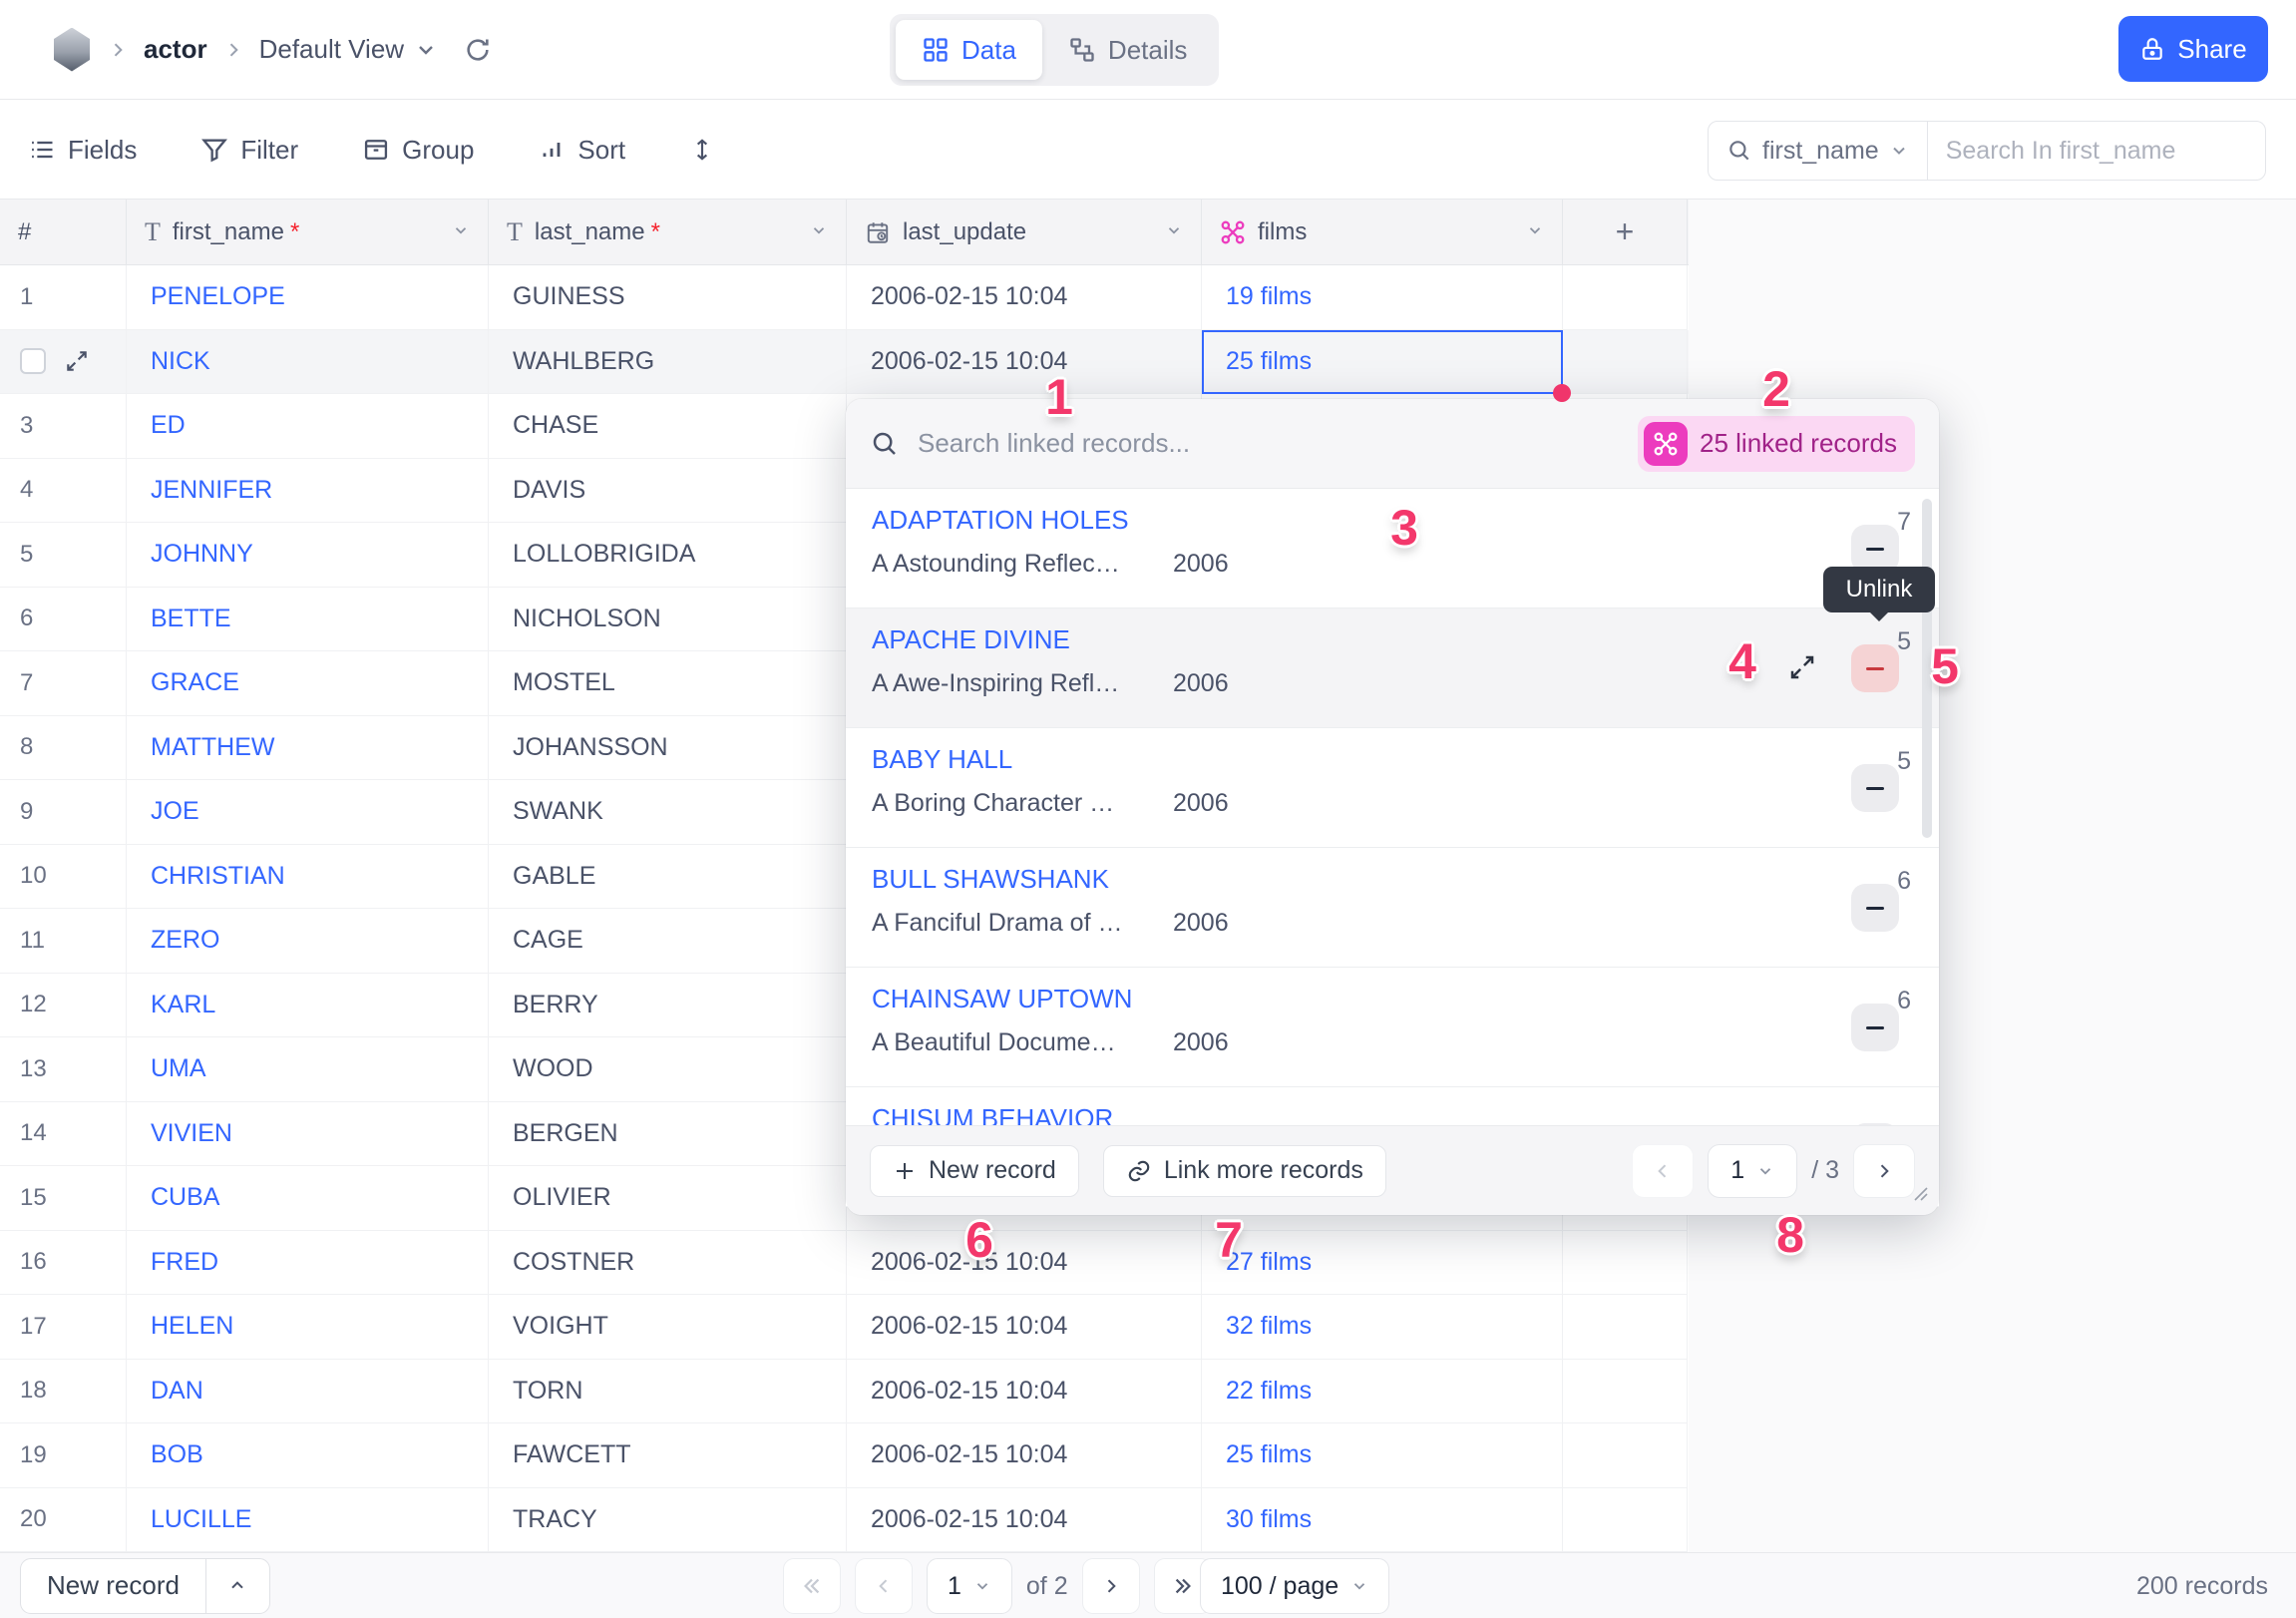 The height and width of the screenshot is (1618, 2296). Describe the element at coordinates (668, 297) in the screenshot. I see `cell-last-name: GUINESS` at that location.